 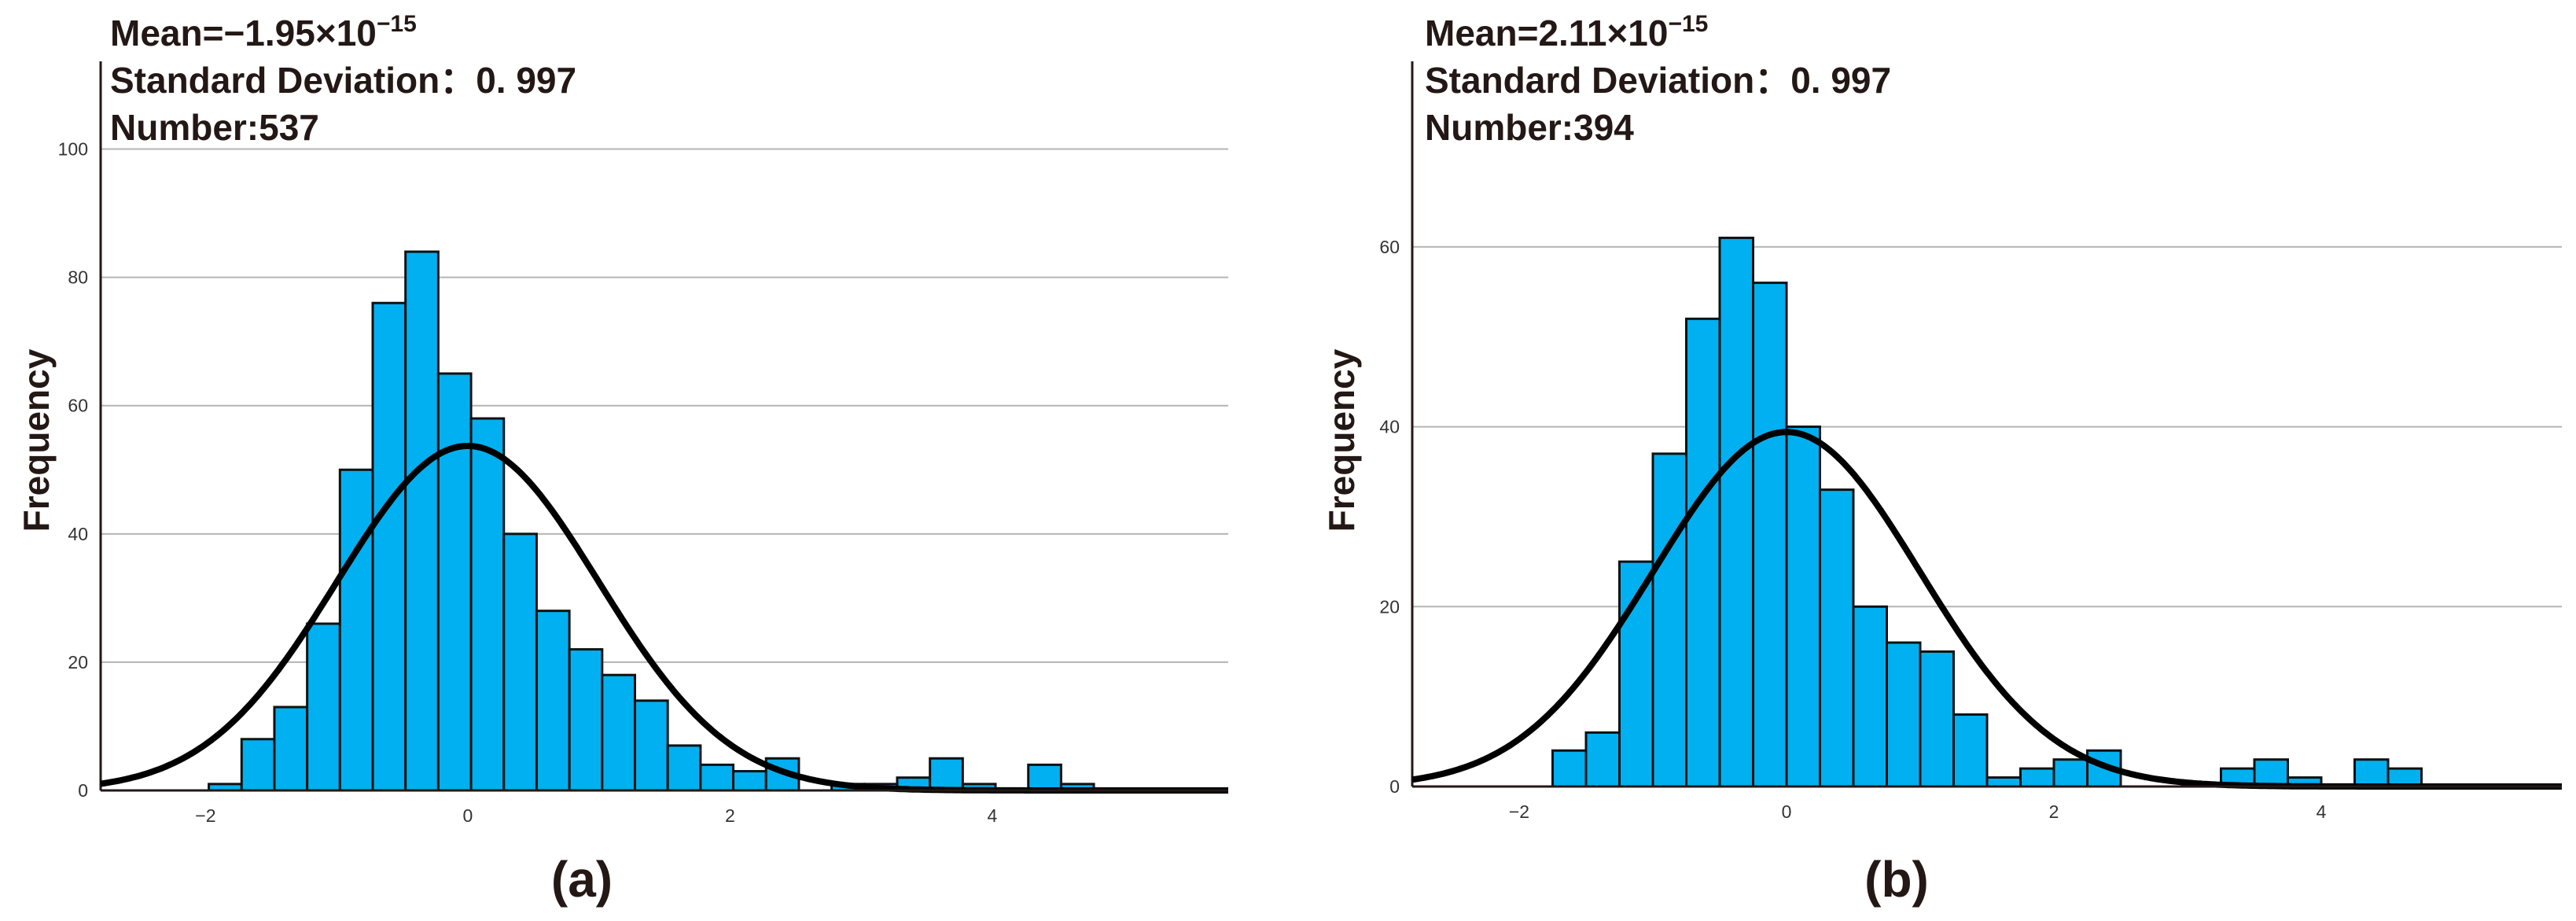 I want to click on panel-label-a: (a), so click(x=582, y=879).